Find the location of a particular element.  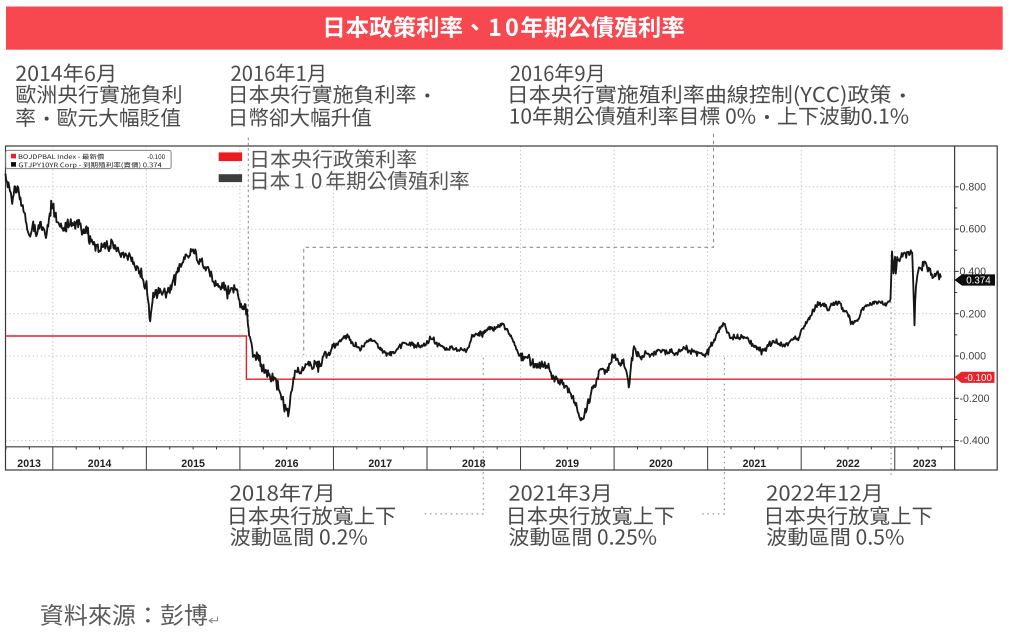

svg-text: 2020 is located at coordinates (661, 464).